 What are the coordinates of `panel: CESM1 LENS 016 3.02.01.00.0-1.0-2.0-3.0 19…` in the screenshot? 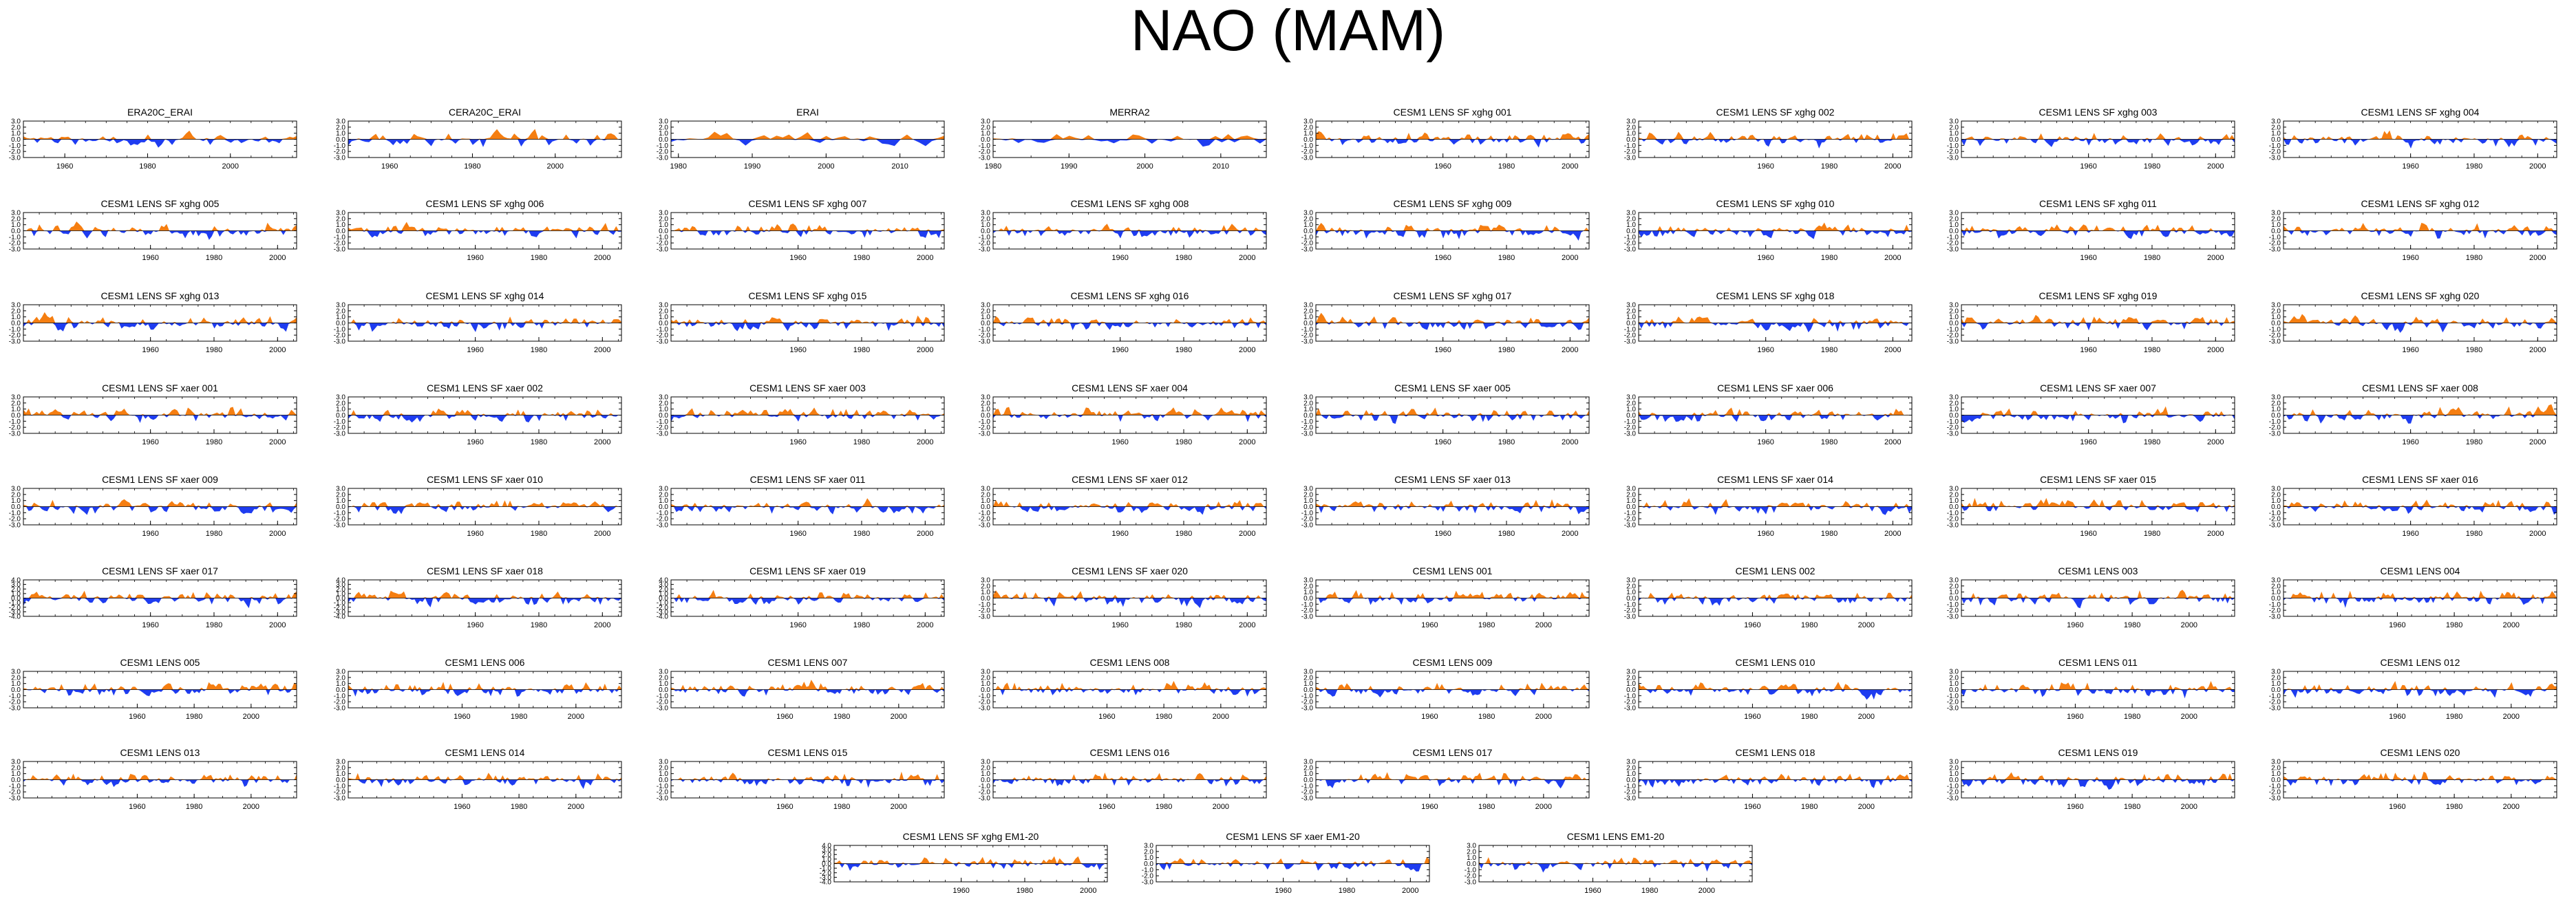 It's located at (1123, 779).